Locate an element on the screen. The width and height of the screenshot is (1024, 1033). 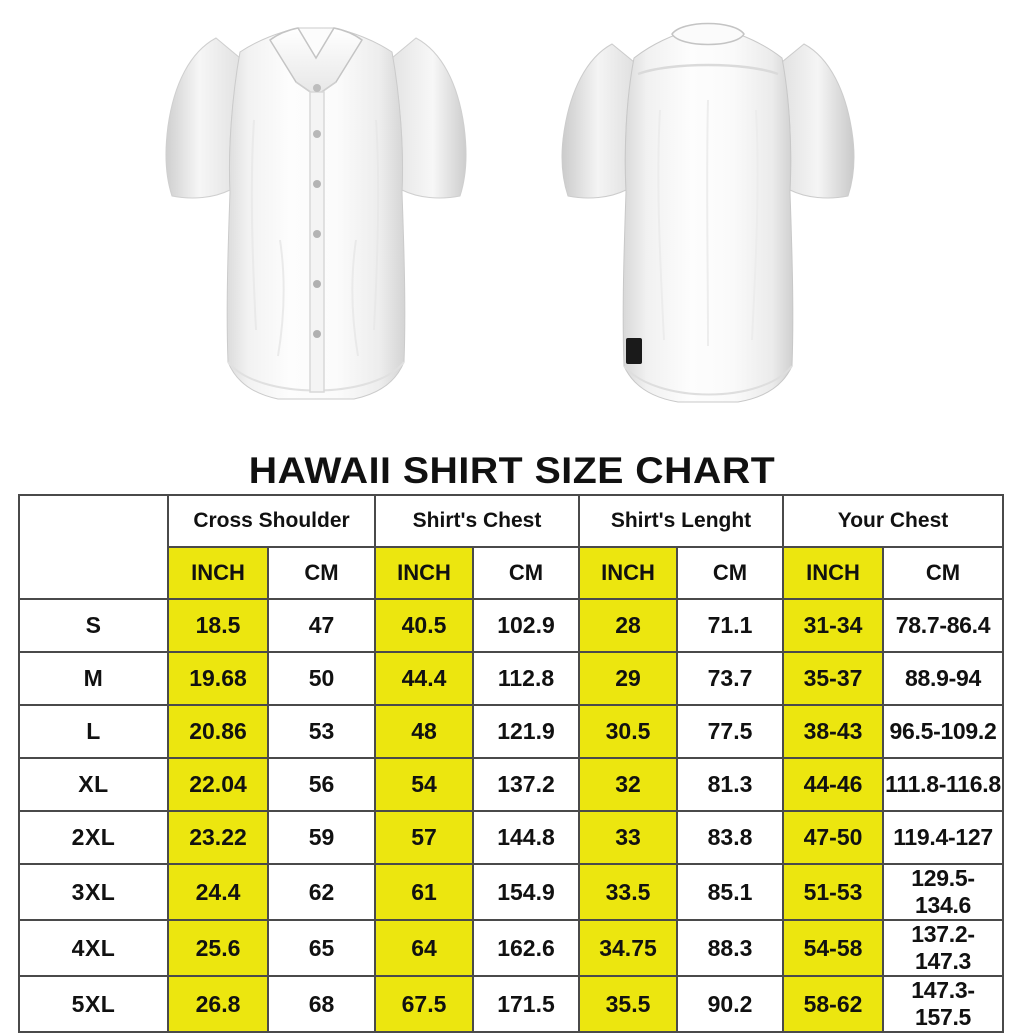
shirt-buttons is located at coordinates (317, 211).